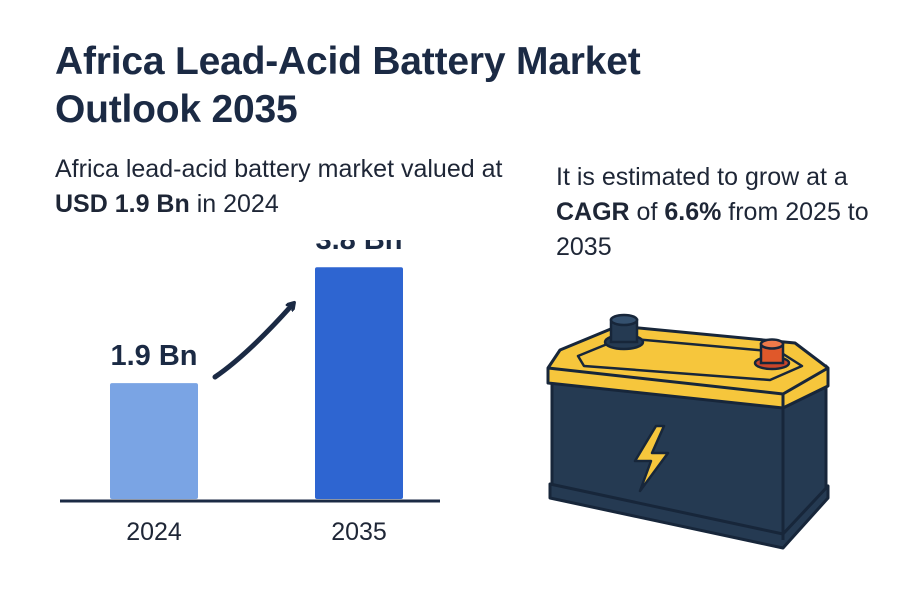 The height and width of the screenshot is (600, 900). Describe the element at coordinates (154, 441) in the screenshot. I see `bar-2024` at that location.